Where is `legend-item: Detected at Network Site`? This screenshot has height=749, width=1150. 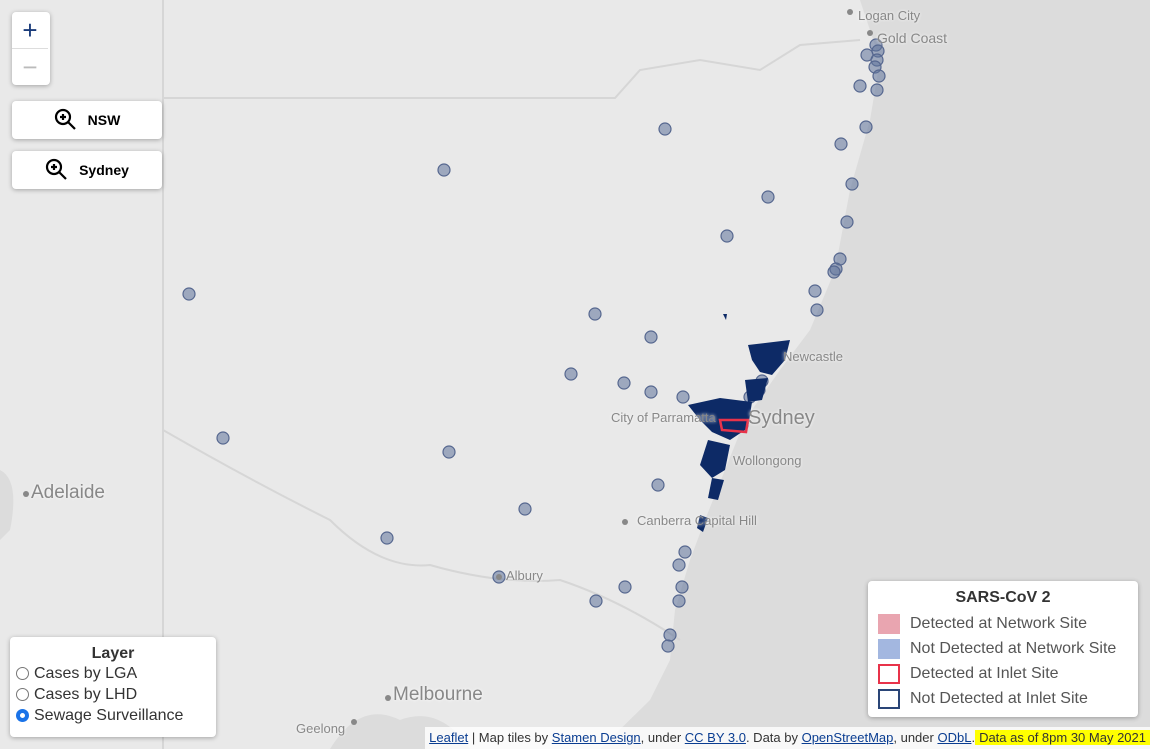 legend-item: Detected at Network Site is located at coordinates (1003, 623).